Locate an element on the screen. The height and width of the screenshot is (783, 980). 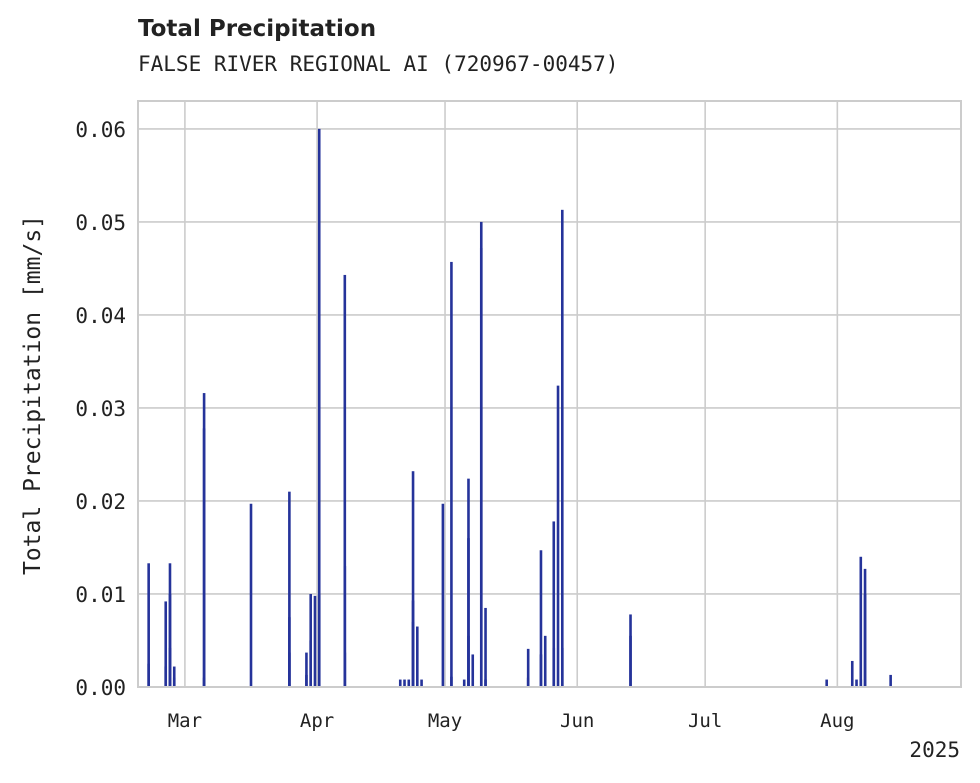
x-tick-label: Jun is located at coordinates (577, 721).